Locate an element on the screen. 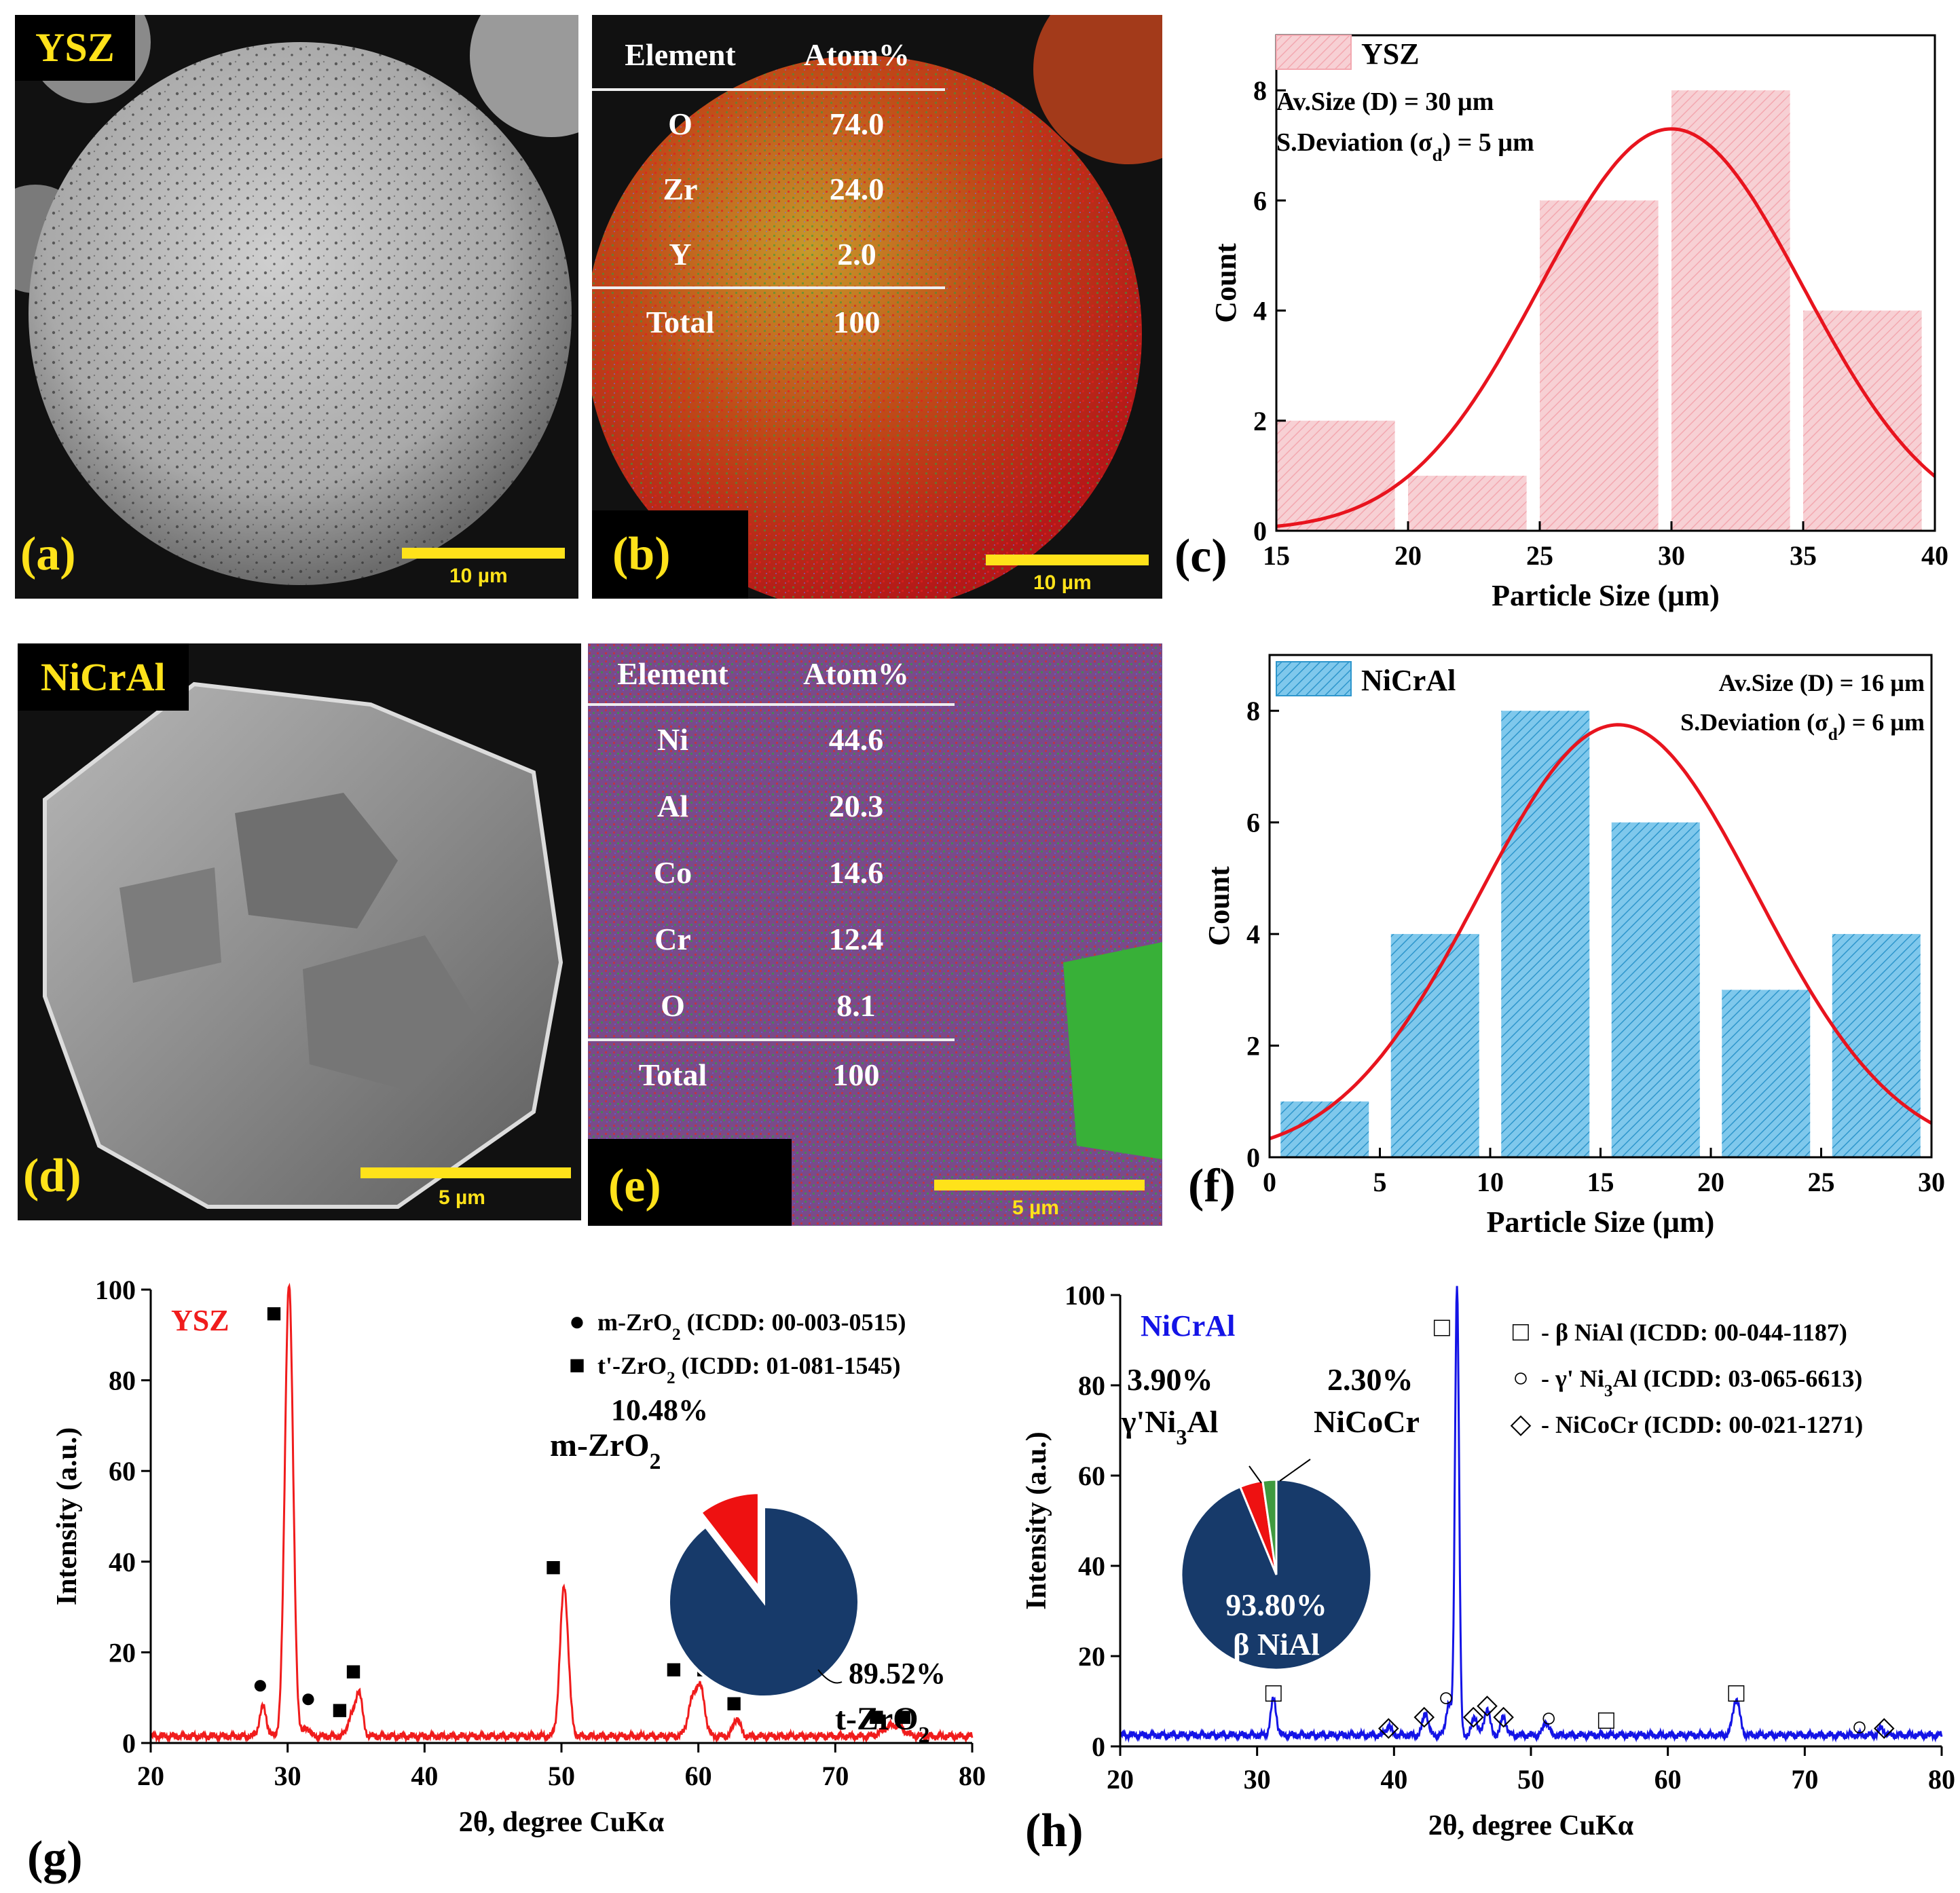 This screenshot has width=1960, height=1893. pie-label-gamma-ni3al: γ'Ni3Al is located at coordinates (1170, 1426).